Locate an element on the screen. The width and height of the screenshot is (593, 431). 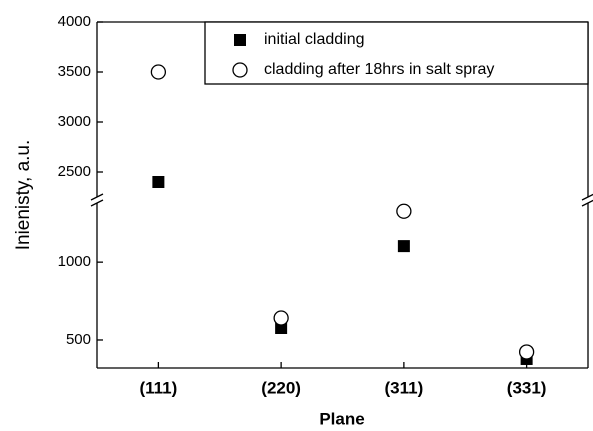
y-tick-label: 500 is located at coordinates (78, 339).